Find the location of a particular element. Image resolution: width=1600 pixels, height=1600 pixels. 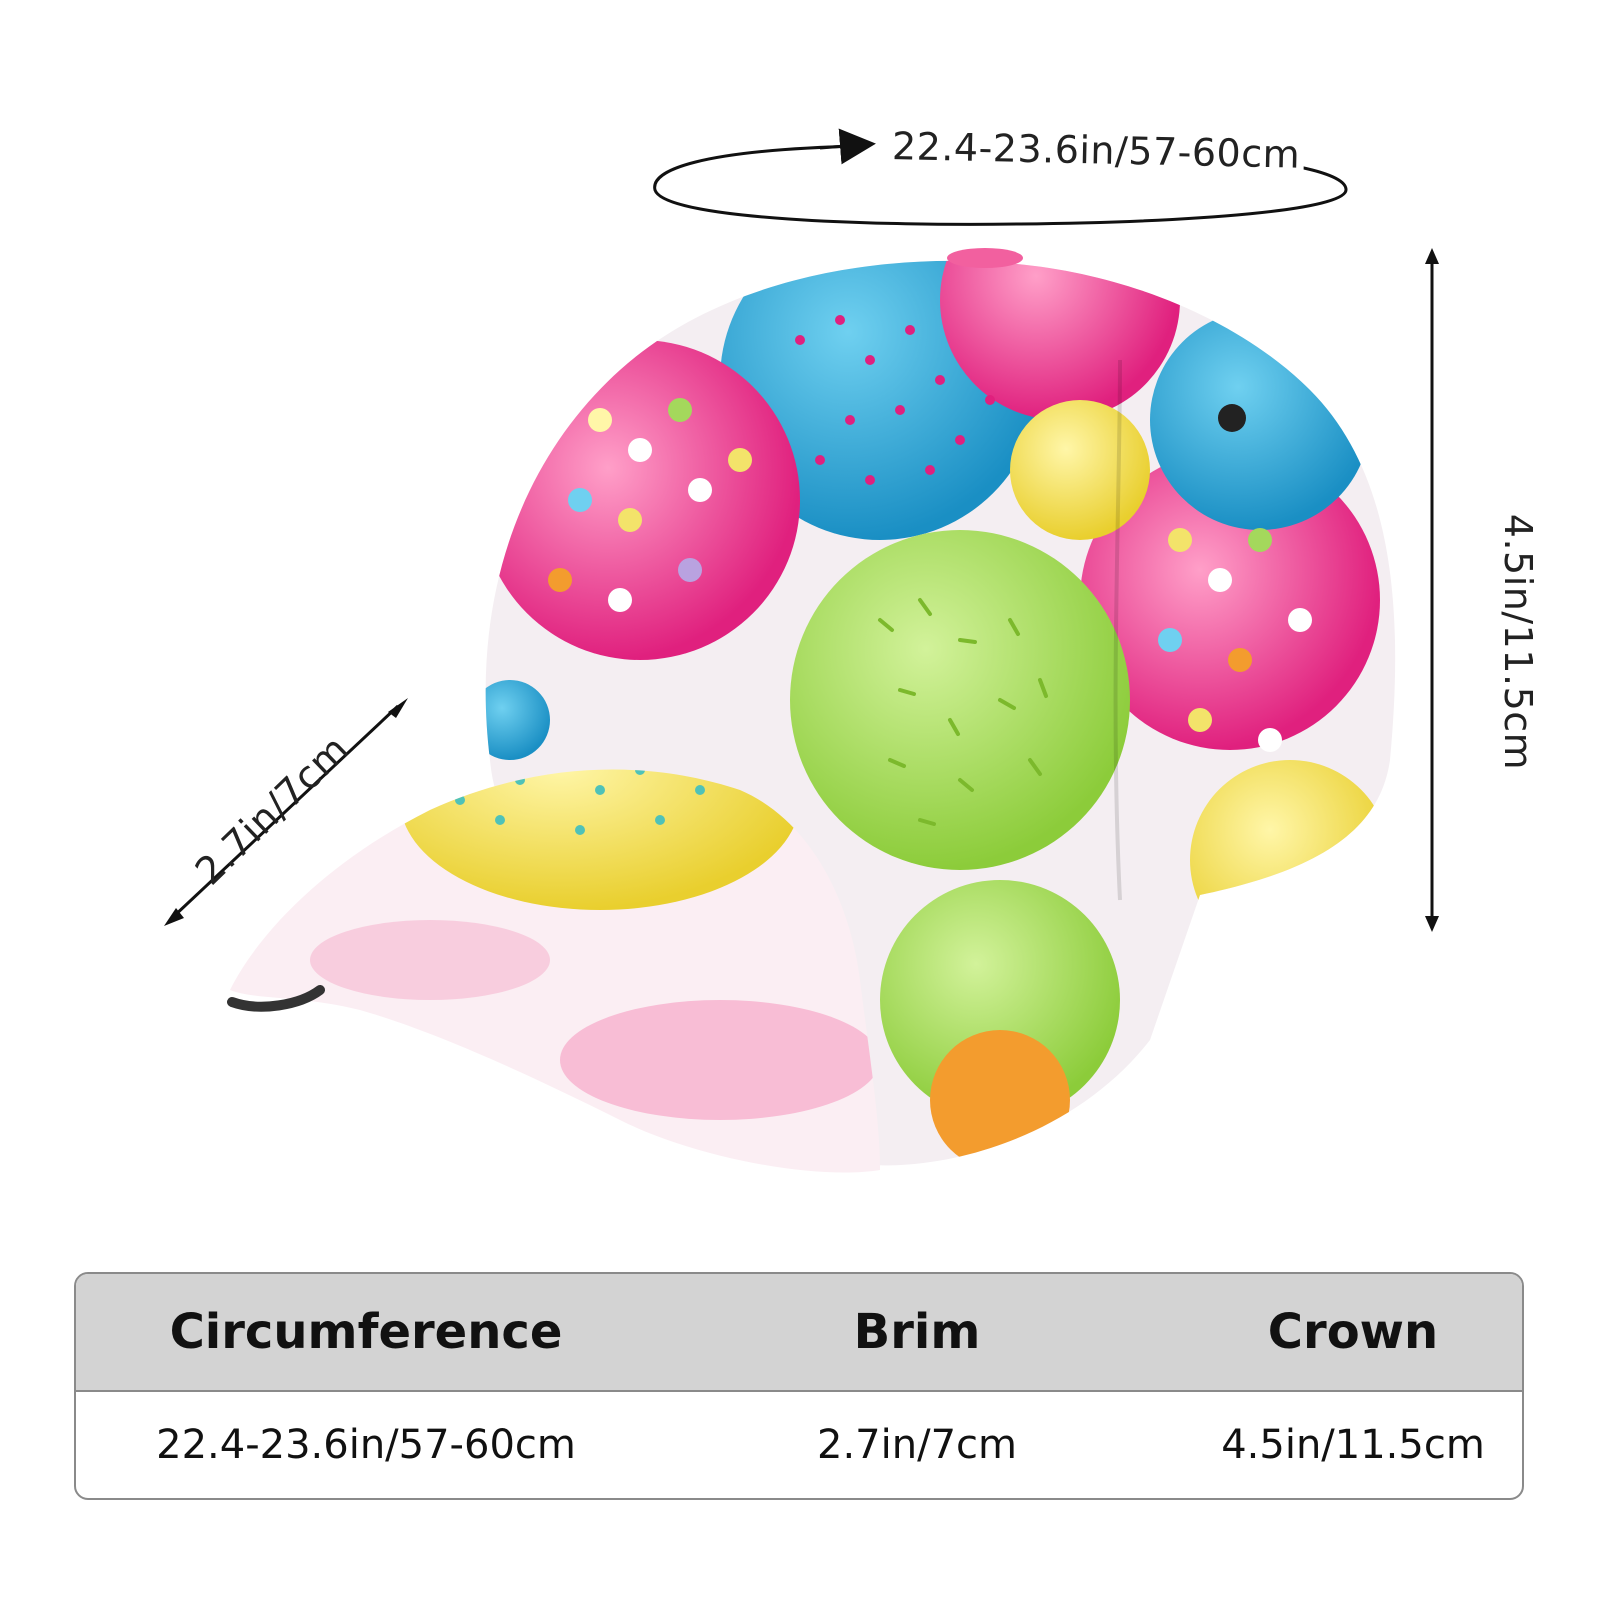

header-crown: Crown is located at coordinates (1353, 1332).